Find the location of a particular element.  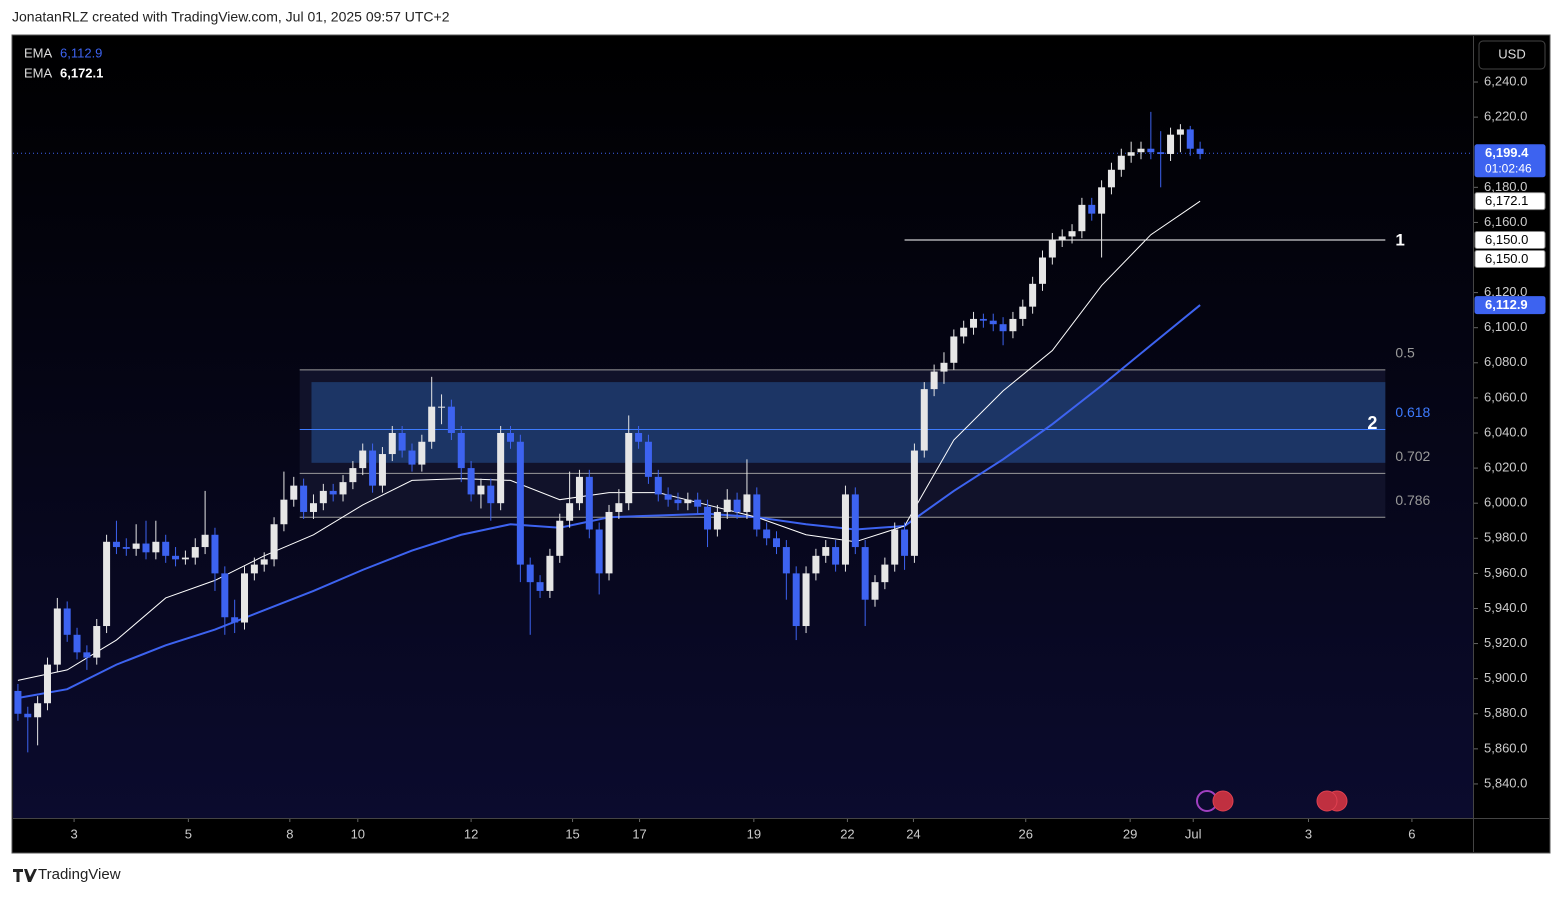

annotation: 2 is located at coordinates (1372, 423).